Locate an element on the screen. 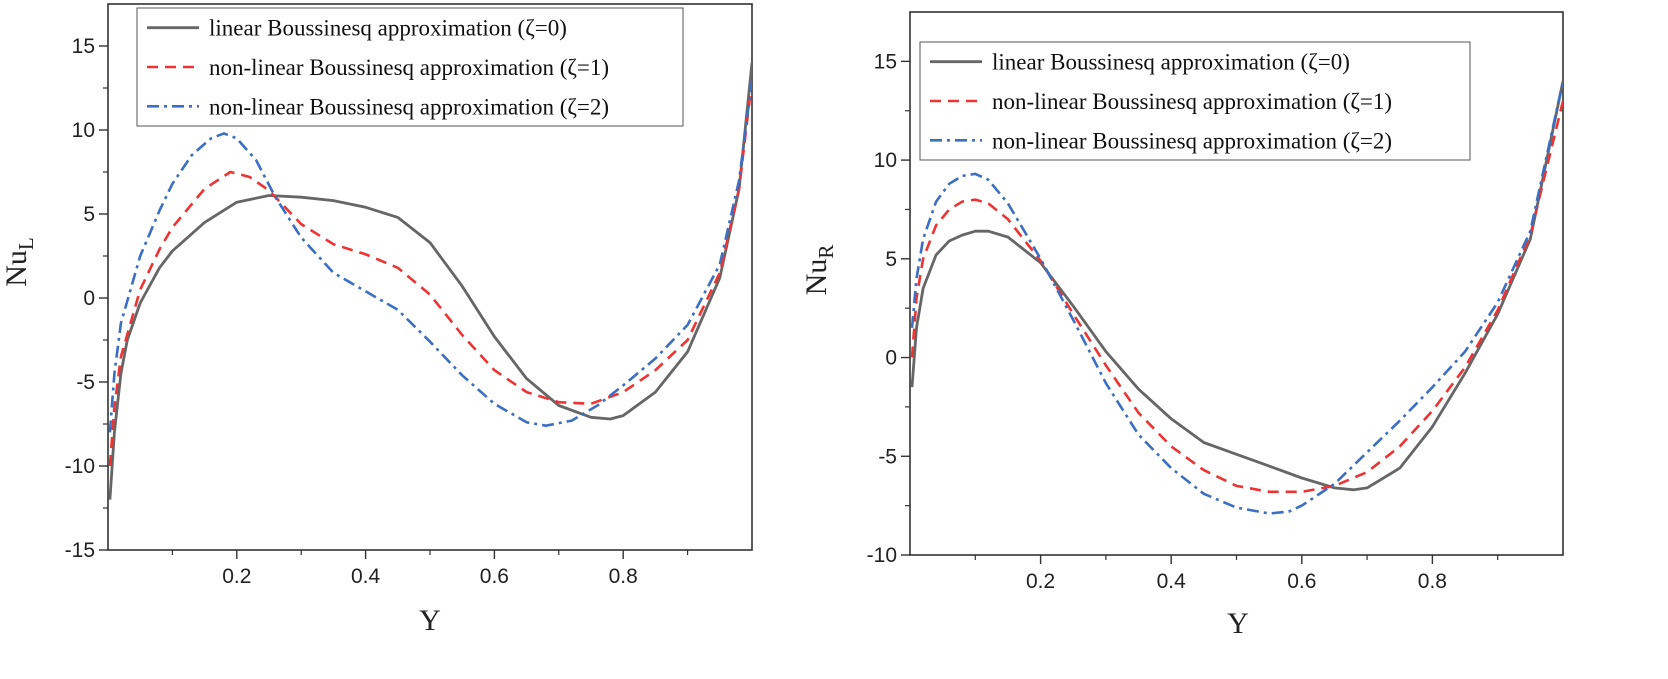 The height and width of the screenshot is (679, 1668). y-axis-label: NuR is located at coordinates (819, 270).